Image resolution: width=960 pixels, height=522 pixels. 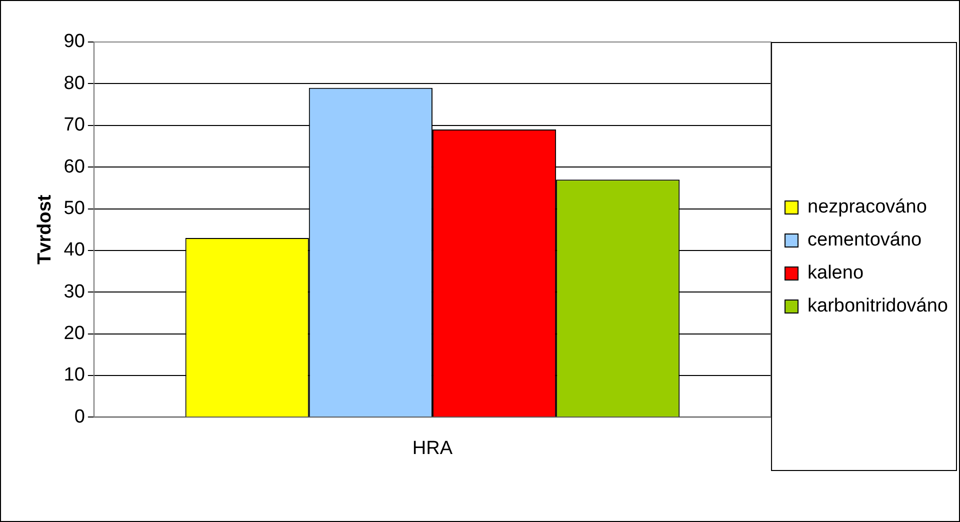 What do you see at coordinates (45, 229) in the screenshot?
I see `y-axis-title: Tvrdost` at bounding box center [45, 229].